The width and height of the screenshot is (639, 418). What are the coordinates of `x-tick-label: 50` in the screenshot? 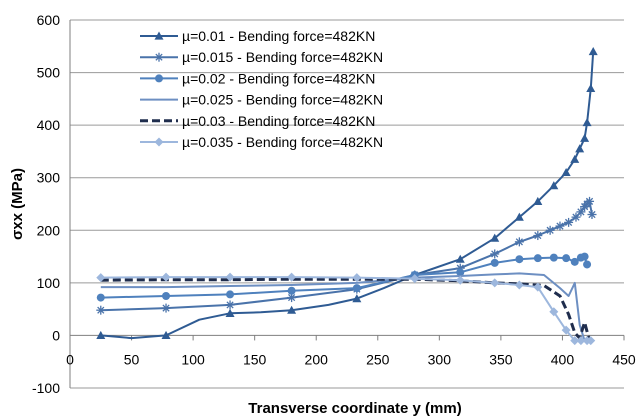 It's located at (132, 359).